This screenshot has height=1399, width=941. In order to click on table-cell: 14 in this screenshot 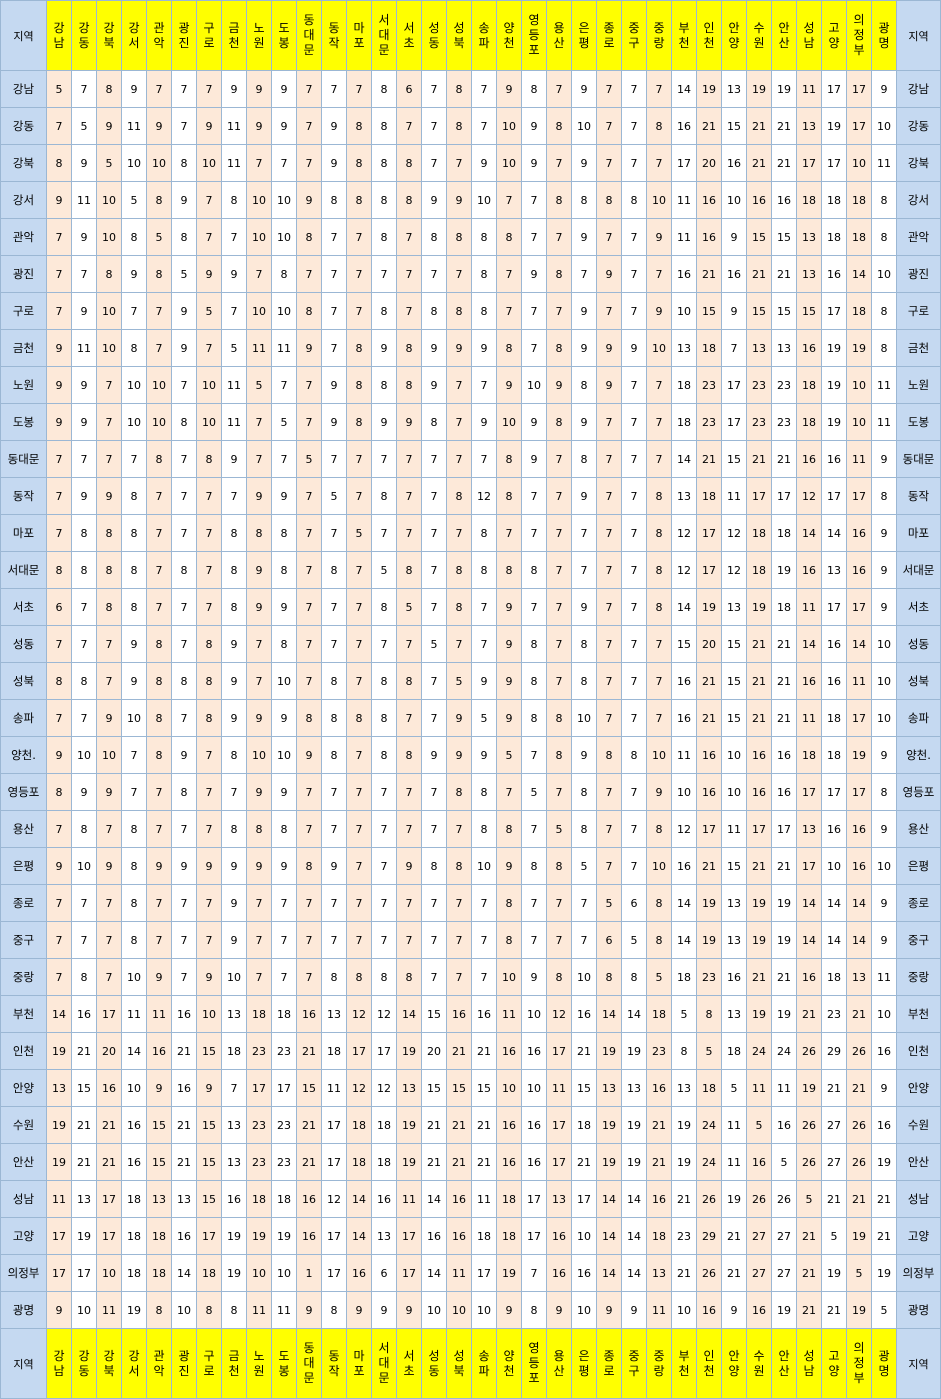, I will do `click(809, 533)`.